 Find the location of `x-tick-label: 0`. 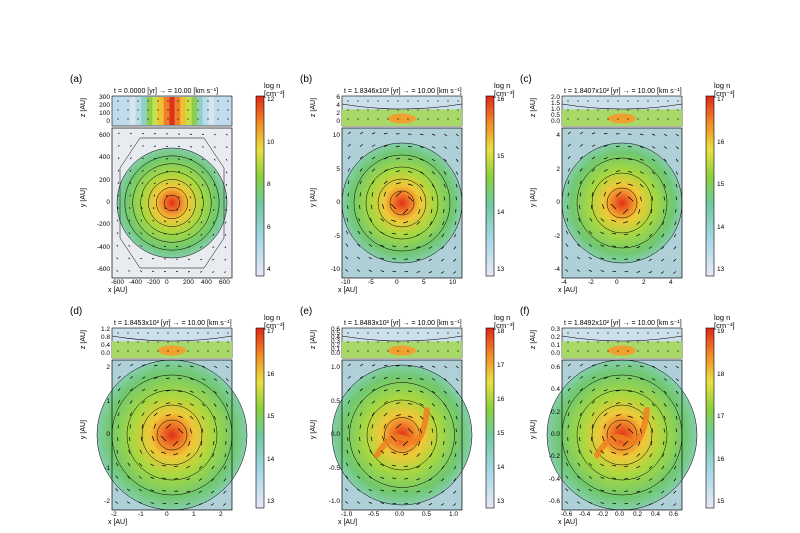

x-tick-label: 0 is located at coordinates (167, 514).